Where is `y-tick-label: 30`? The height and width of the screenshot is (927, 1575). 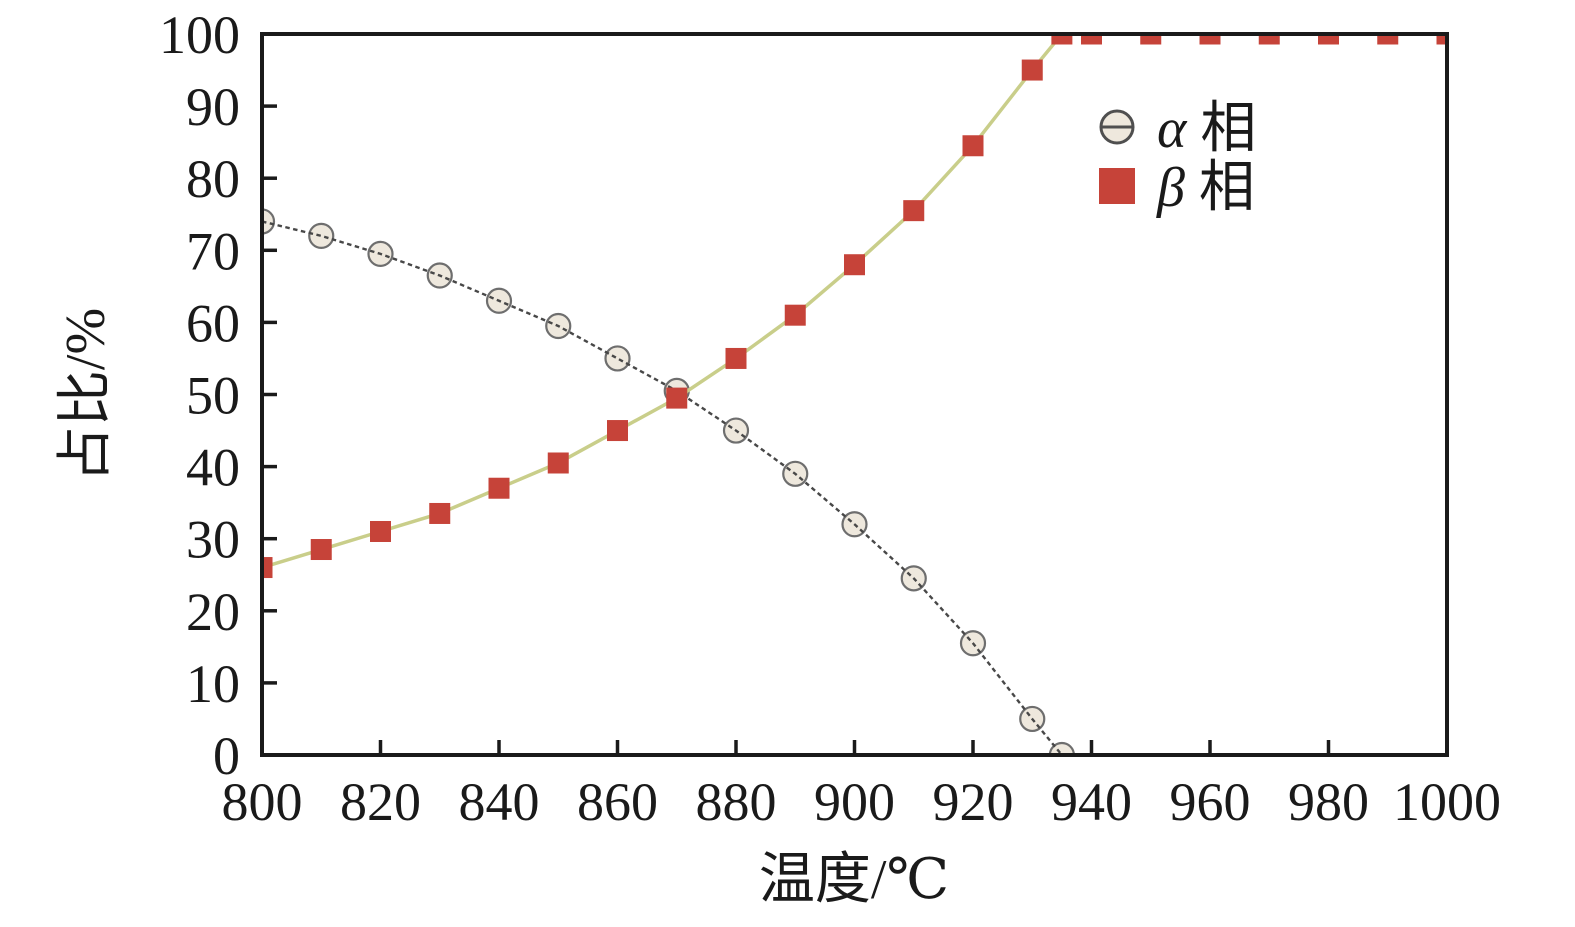 y-tick-label: 30 is located at coordinates (213, 540).